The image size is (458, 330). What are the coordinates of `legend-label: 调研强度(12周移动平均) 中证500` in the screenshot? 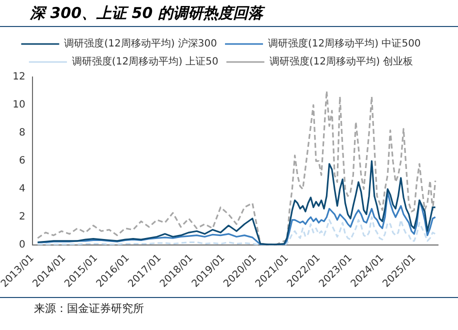 It's located at (344, 44).